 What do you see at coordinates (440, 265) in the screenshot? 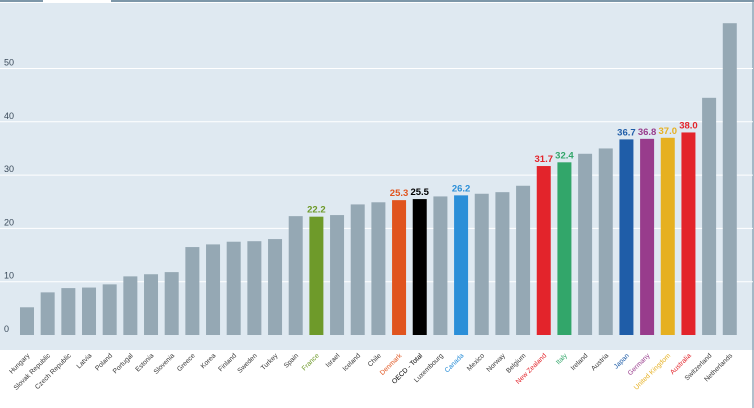
I see `bar-luxembourg` at bounding box center [440, 265].